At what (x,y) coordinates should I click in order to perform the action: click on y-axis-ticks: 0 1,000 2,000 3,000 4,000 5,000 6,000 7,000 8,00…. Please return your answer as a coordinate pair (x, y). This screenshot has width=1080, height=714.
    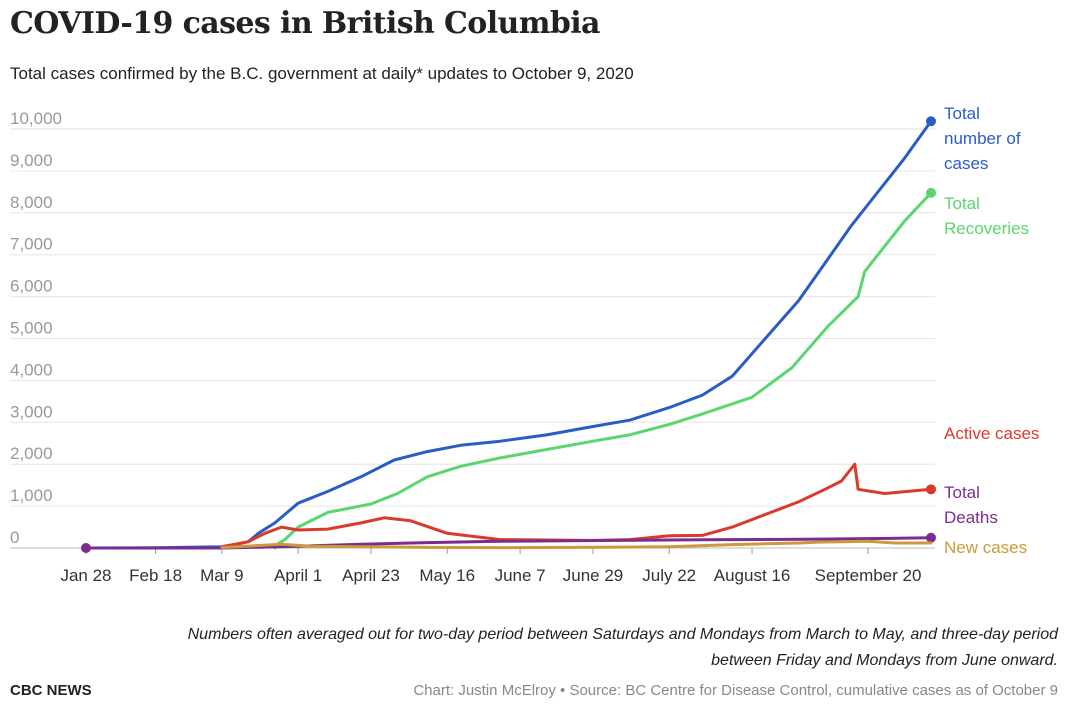
    Looking at the image, I should click on (36, 328).